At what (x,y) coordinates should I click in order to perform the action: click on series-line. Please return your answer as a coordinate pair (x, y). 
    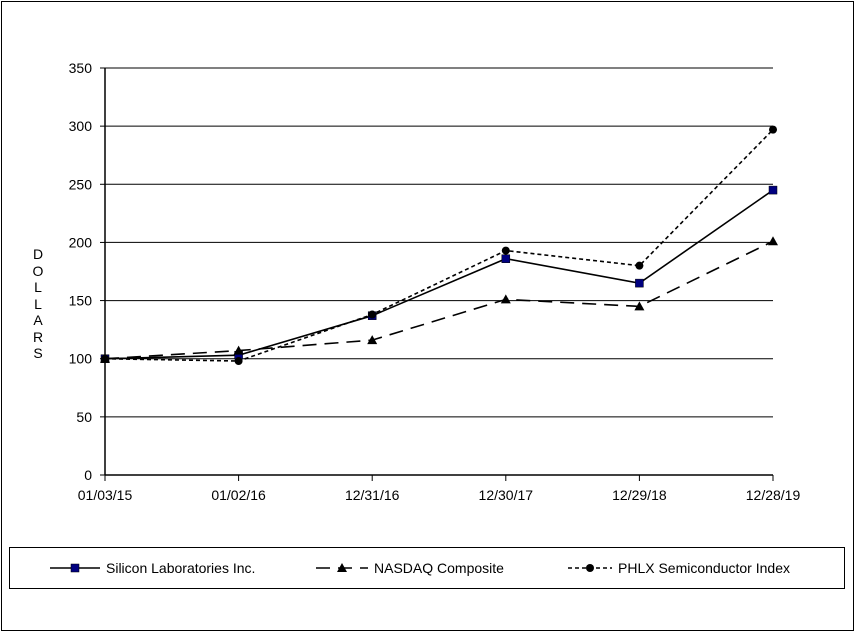
    Looking at the image, I should click on (439, 300).